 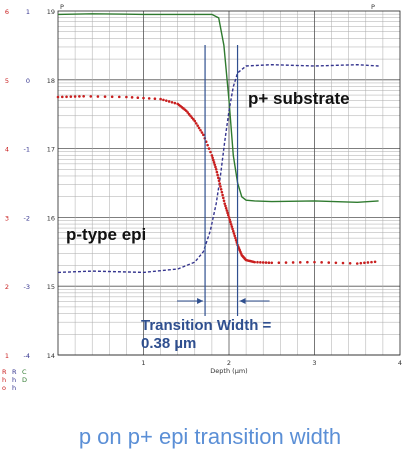 I want to click on y3-tick-label: 4, so click(x=7, y=150).